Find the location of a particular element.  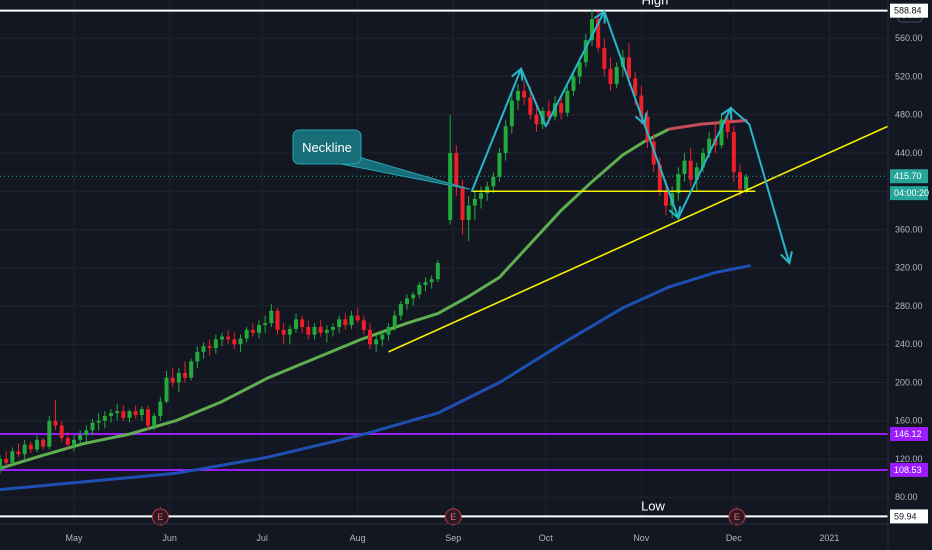

earnings-label: E is located at coordinates (453, 517).